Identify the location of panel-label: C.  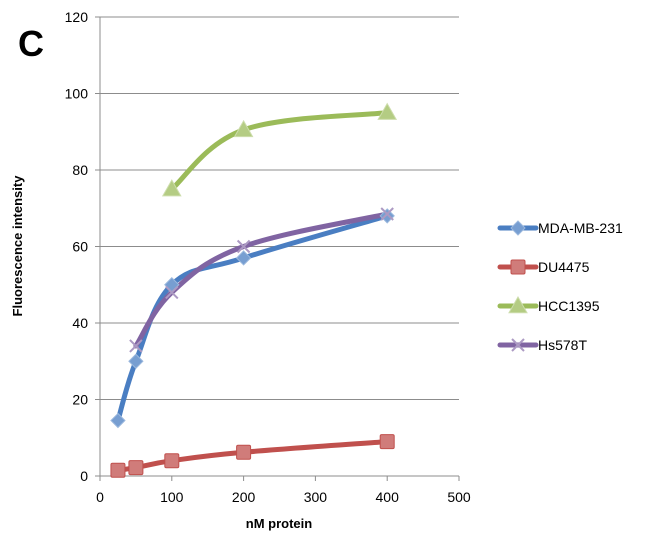
(31, 43).